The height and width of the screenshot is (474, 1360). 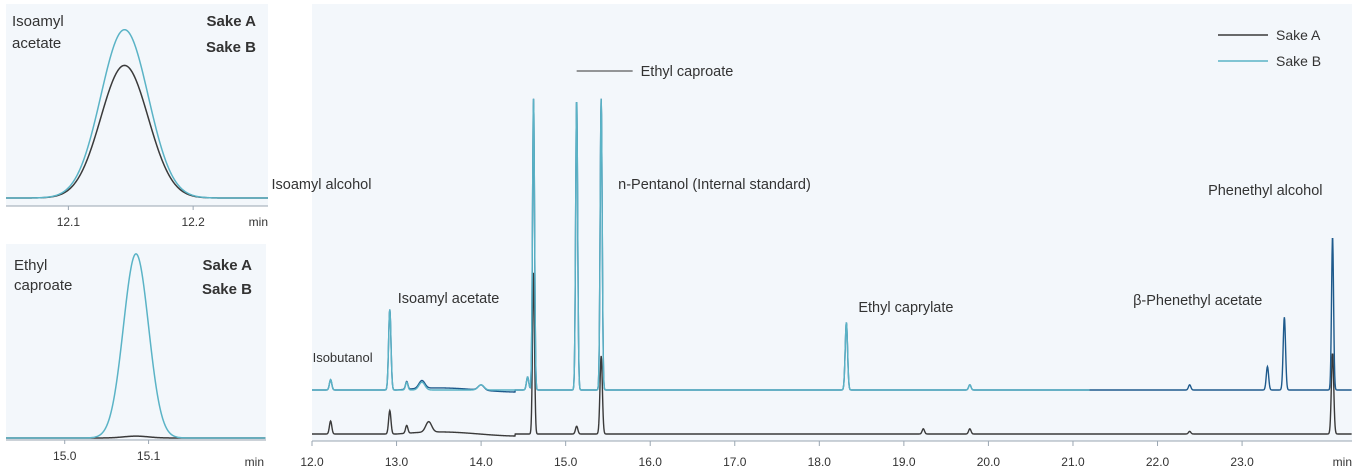 What do you see at coordinates (1342, 462) in the screenshot?
I see `main-x-axis-label: min` at bounding box center [1342, 462].